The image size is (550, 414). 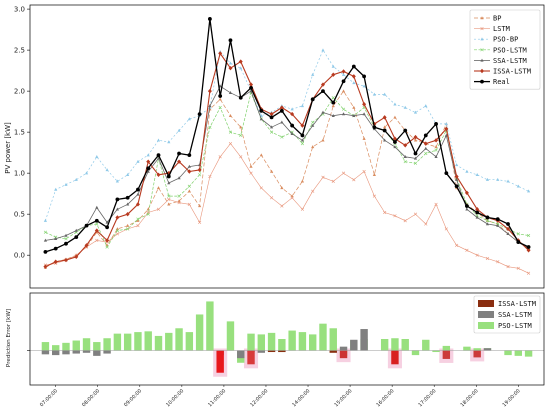 What do you see at coordinates (8, 148) in the screenshot?
I see `top-y-axis-label: PV power [kW]` at bounding box center [8, 148].